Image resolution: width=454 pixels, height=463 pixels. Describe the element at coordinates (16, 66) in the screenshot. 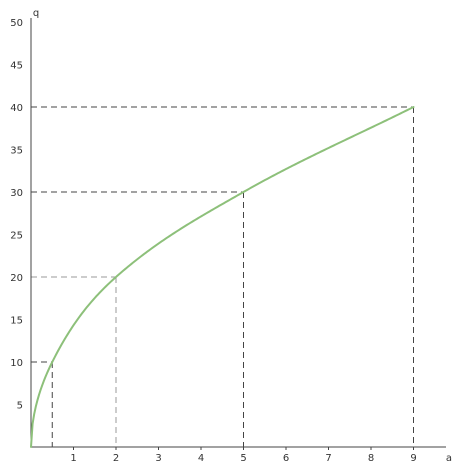

I see `y-tick-label: 45` at that location.